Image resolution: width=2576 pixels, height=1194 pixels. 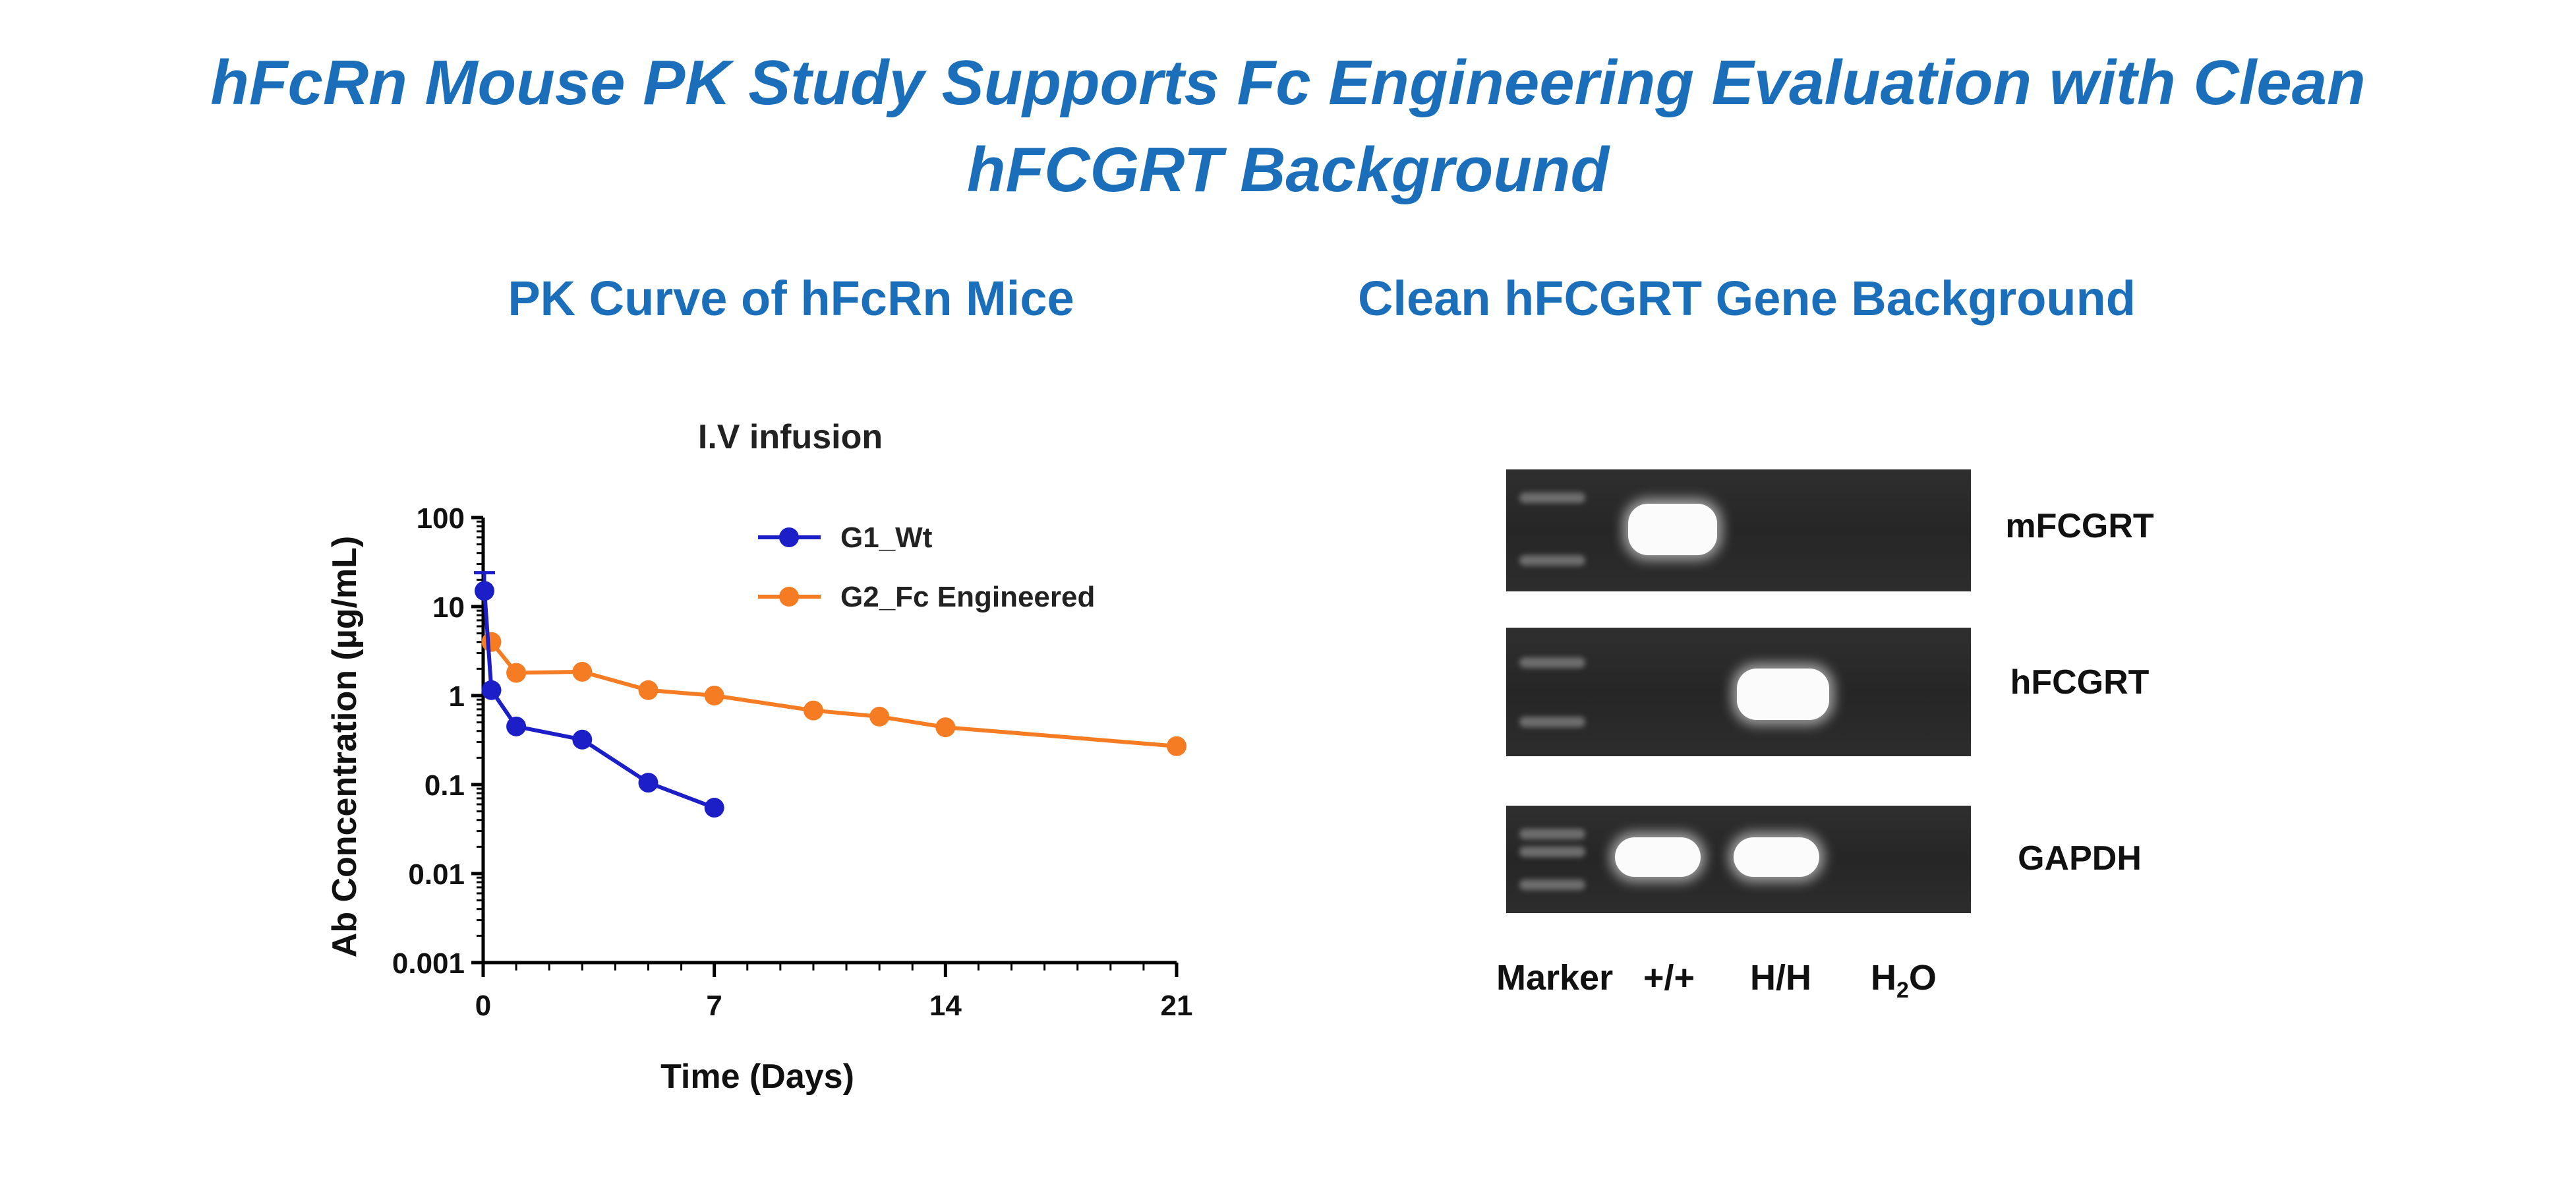 I want to click on x-axis-label: Time (Days), so click(x=757, y=1077).